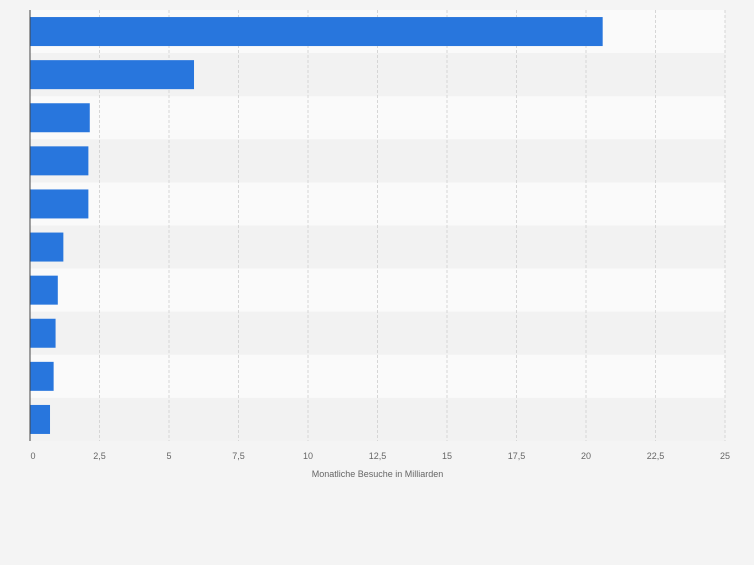 The image size is (754, 565). Describe the element at coordinates (517, 456) in the screenshot. I see `x-tick-label: 17,5` at that location.